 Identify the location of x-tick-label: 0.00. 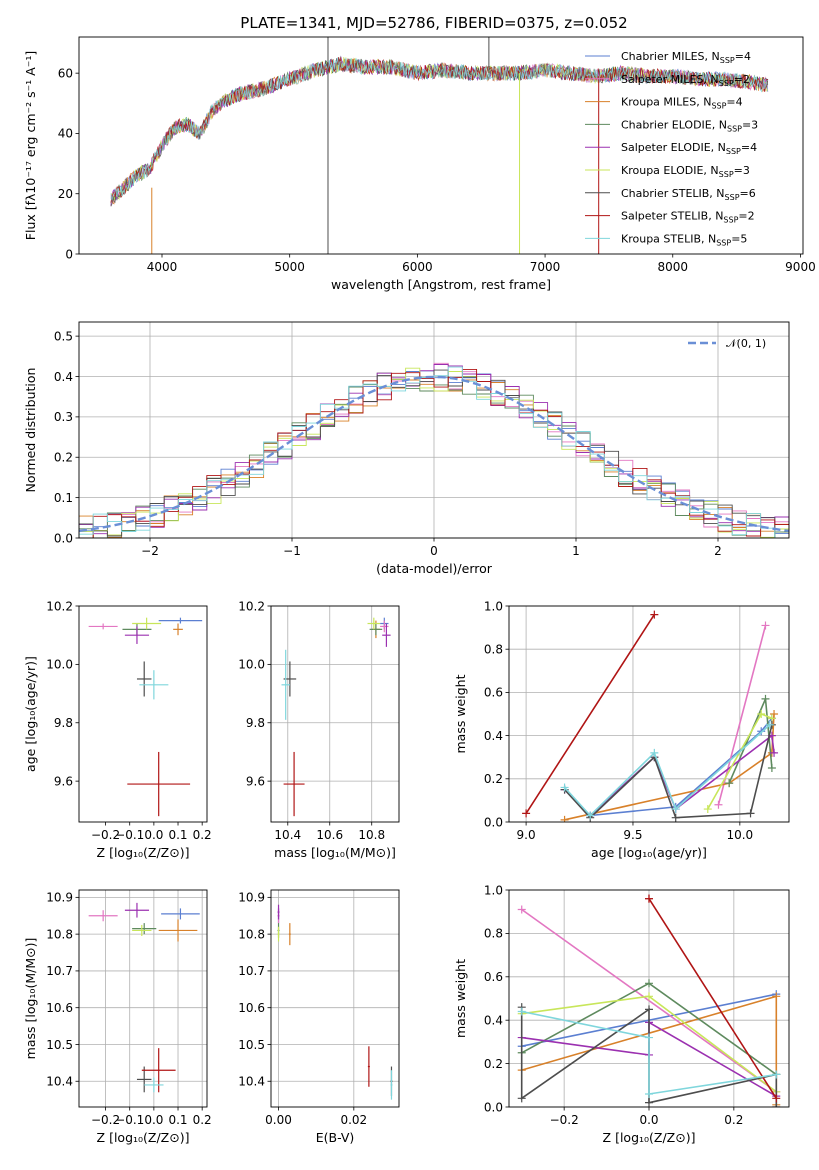
(278, 1120).